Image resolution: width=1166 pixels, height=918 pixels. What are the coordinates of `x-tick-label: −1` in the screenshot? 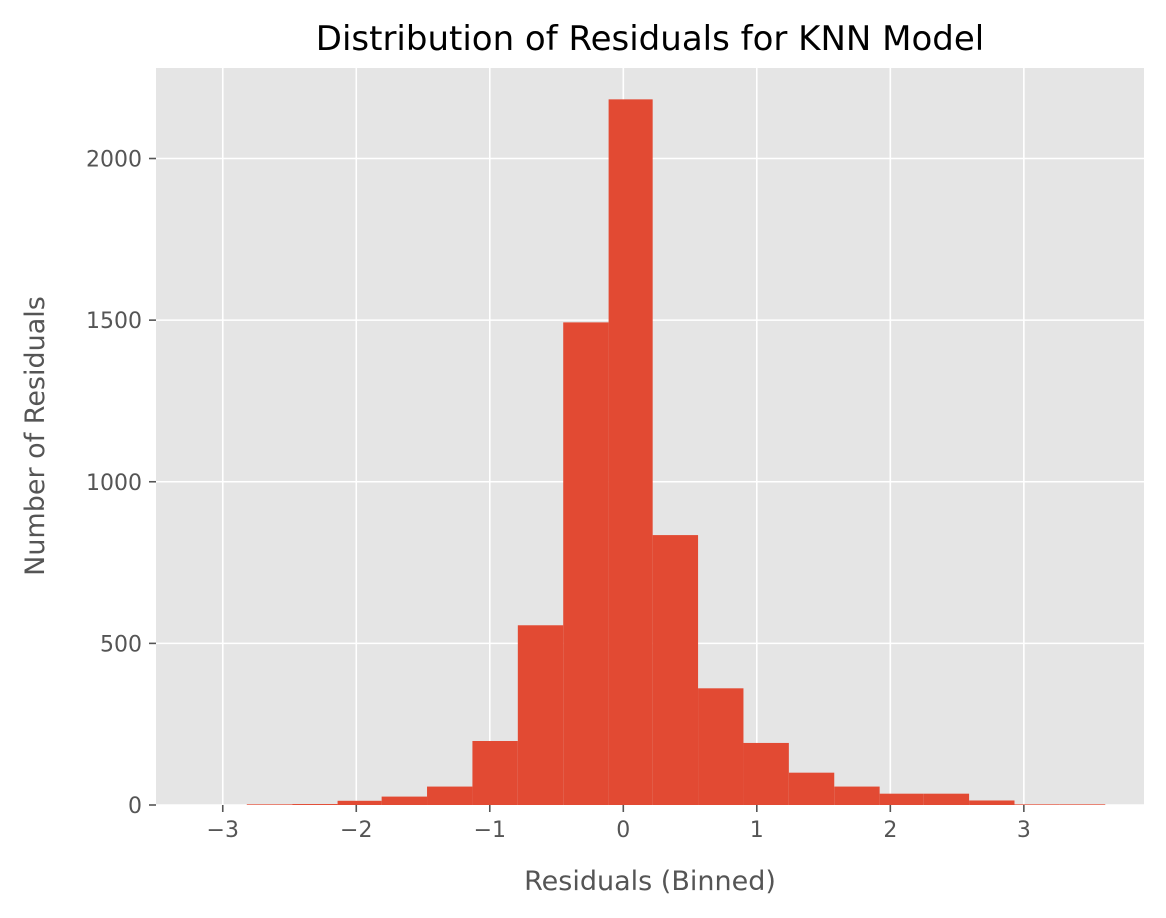 It's located at (490, 830).